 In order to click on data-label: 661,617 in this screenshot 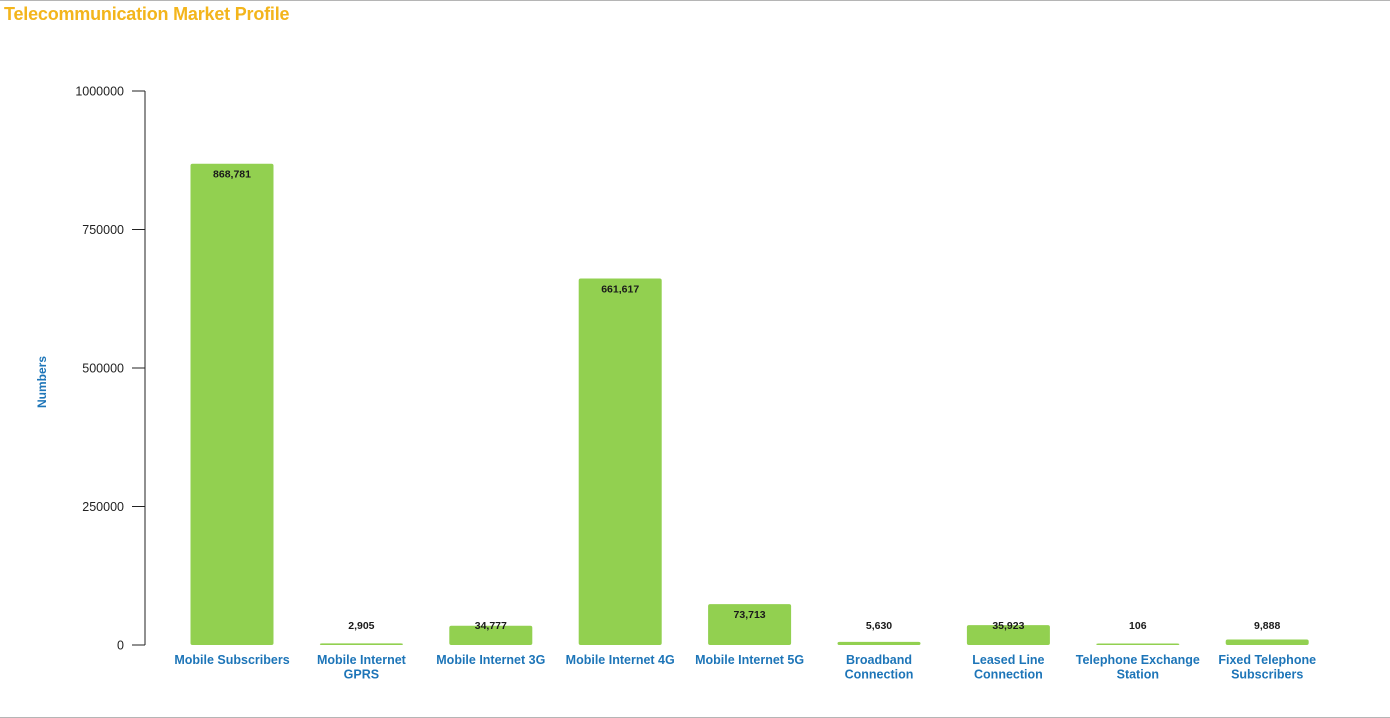, I will do `click(620, 289)`.